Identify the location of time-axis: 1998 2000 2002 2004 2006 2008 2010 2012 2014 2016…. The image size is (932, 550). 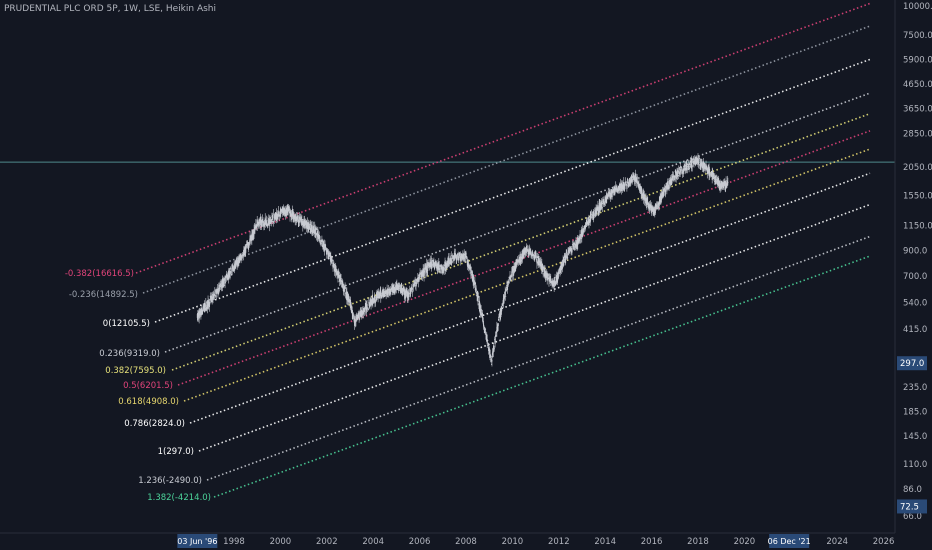
(447, 540).